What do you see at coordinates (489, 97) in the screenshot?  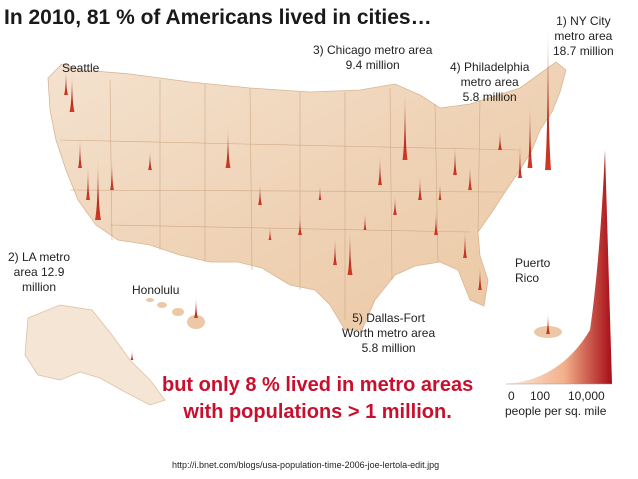 I see `label-philadelphia-line3: 5.8 million` at bounding box center [489, 97].